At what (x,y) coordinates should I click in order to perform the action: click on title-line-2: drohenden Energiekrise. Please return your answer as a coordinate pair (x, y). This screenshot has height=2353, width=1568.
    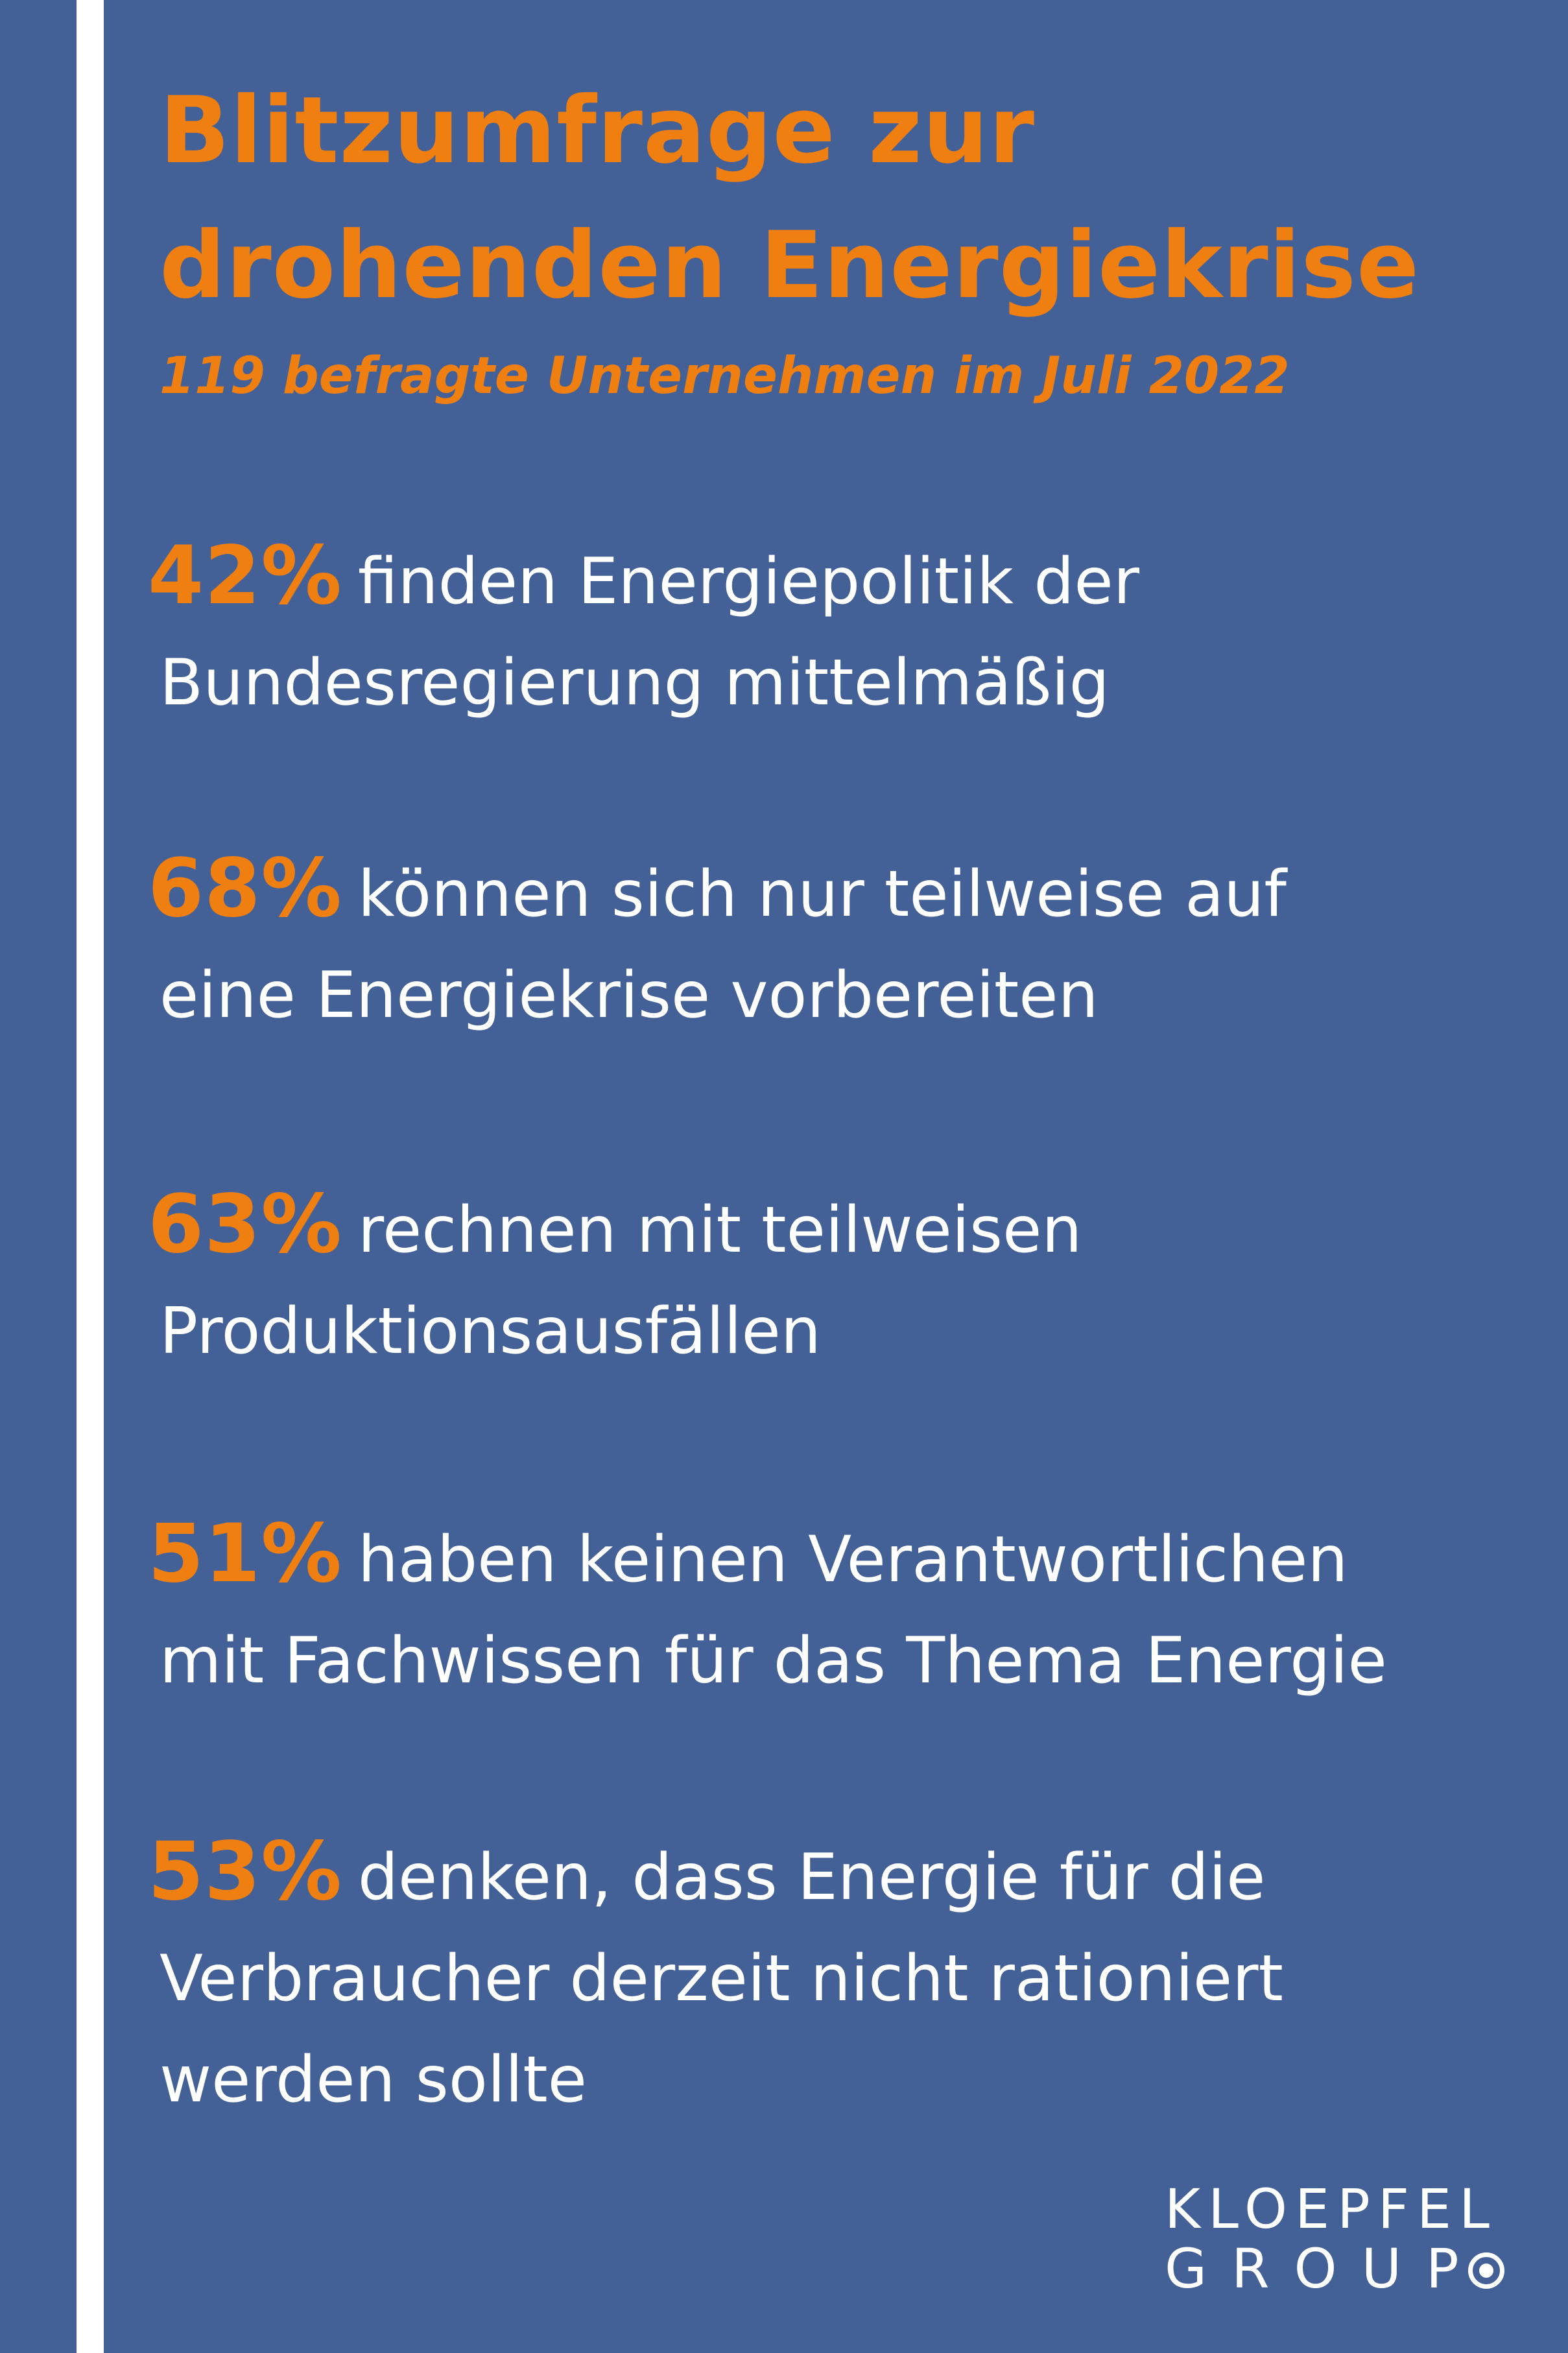
    Looking at the image, I should click on (790, 265).